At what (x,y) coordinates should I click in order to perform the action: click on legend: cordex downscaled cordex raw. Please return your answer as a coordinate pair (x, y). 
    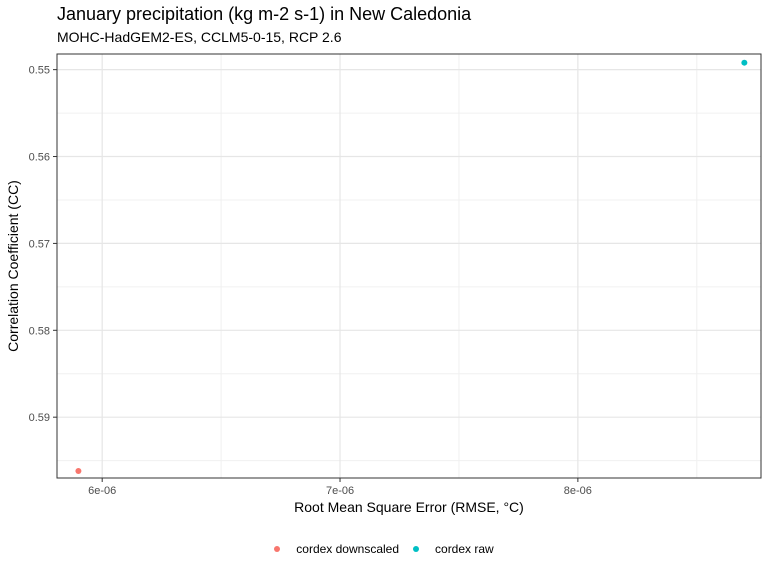
    Looking at the image, I should click on (384, 549).